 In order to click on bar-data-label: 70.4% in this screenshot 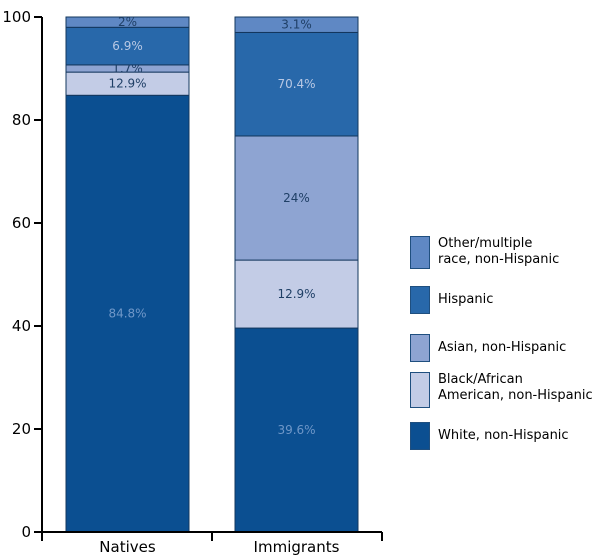, I will do `click(296, 84)`.